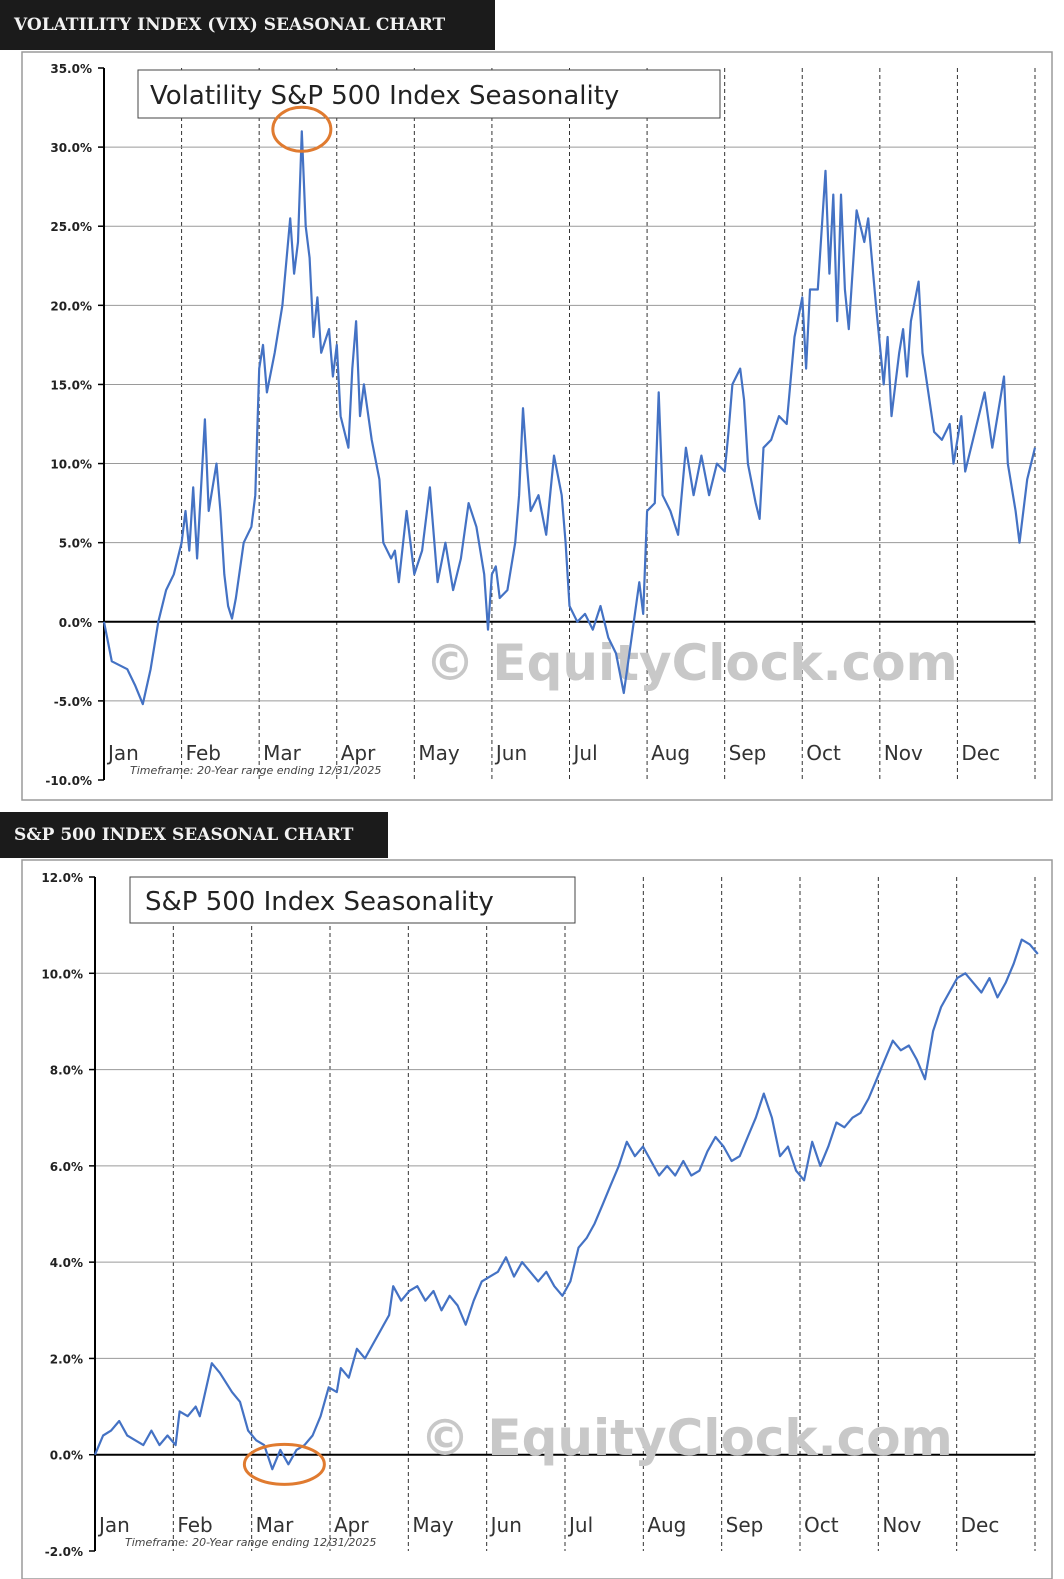 The width and height of the screenshot is (1064, 1579). Describe the element at coordinates (64, 1552) in the screenshot. I see `spx-y-tick-label: -2.0%` at that location.